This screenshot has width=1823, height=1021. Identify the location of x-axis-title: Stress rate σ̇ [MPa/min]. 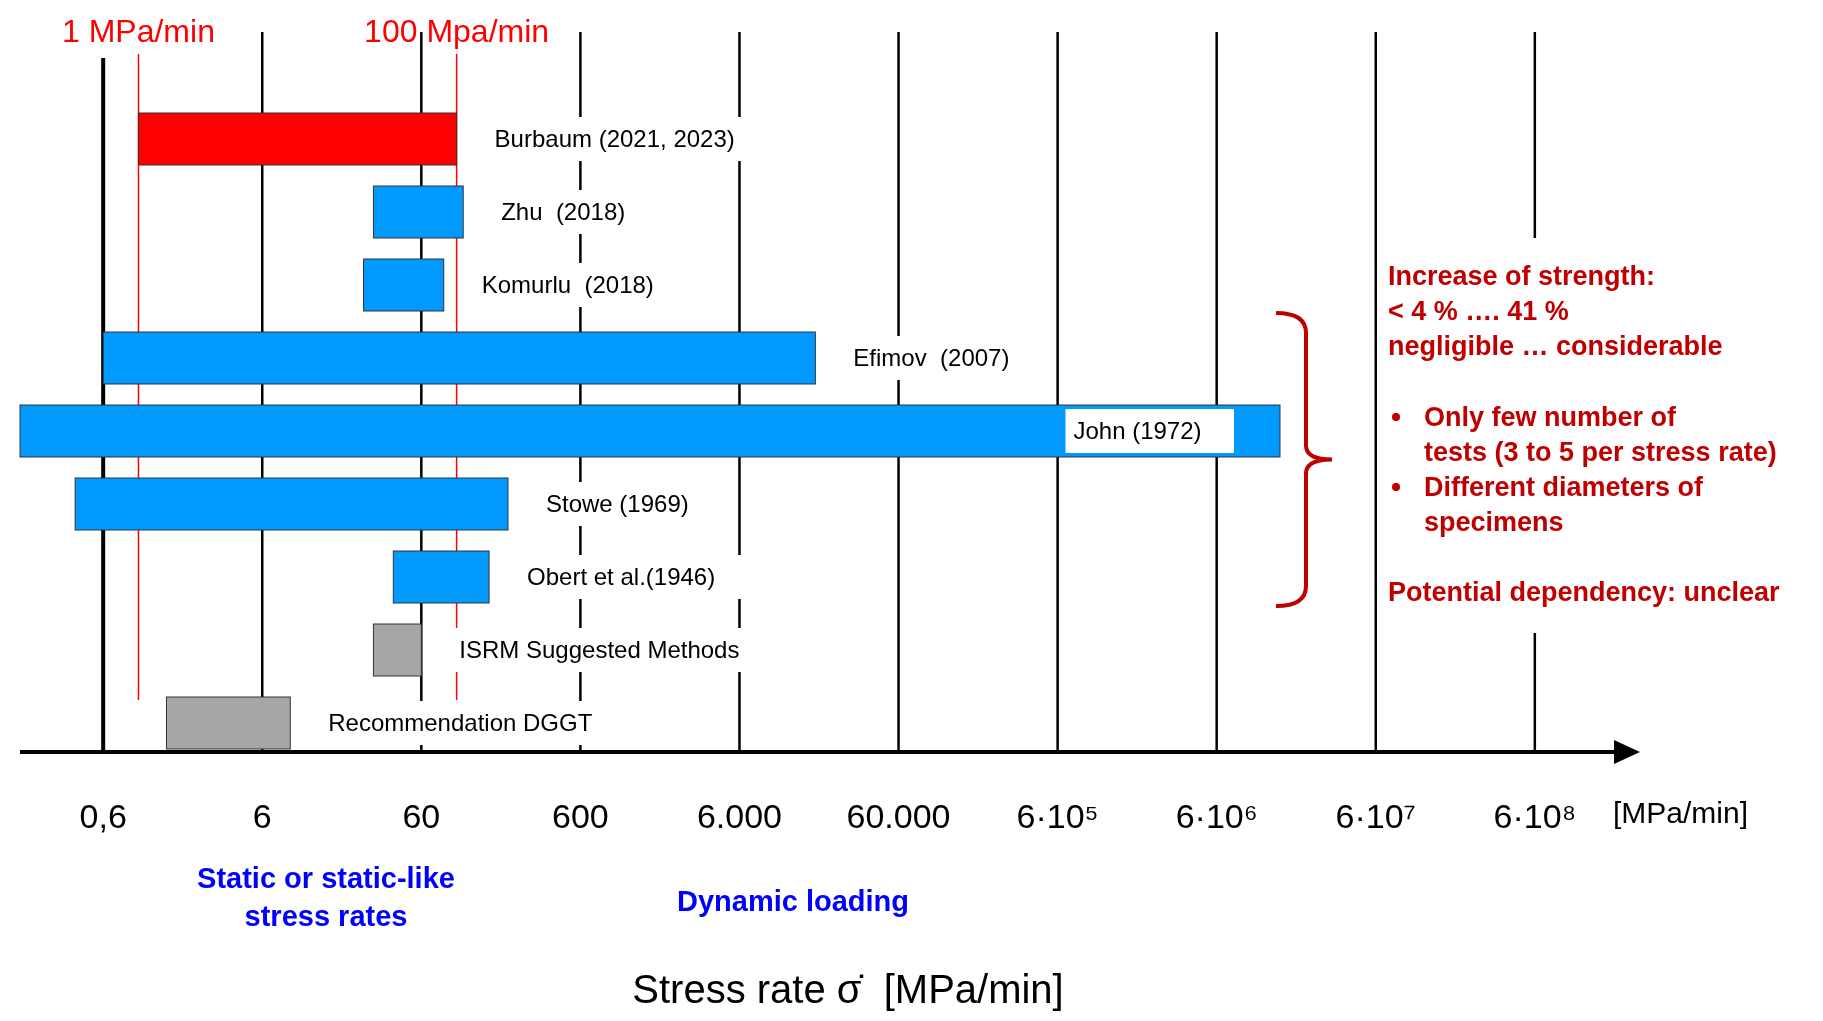
(848, 989).